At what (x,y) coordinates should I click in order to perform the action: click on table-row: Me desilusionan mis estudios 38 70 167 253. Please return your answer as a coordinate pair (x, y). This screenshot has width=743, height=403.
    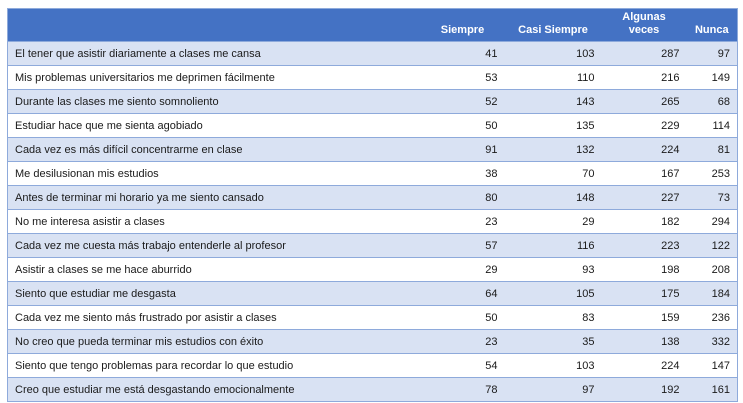
    Looking at the image, I should click on (372, 173).